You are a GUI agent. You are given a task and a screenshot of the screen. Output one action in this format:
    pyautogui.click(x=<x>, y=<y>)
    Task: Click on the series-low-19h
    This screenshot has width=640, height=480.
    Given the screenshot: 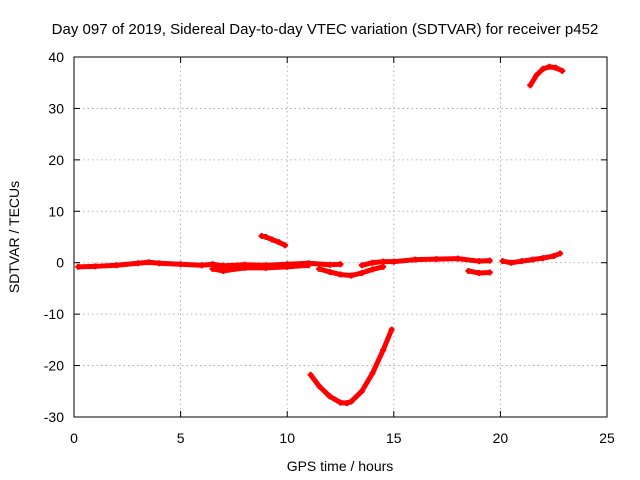 What is the action you would take?
    pyautogui.click(x=479, y=271)
    